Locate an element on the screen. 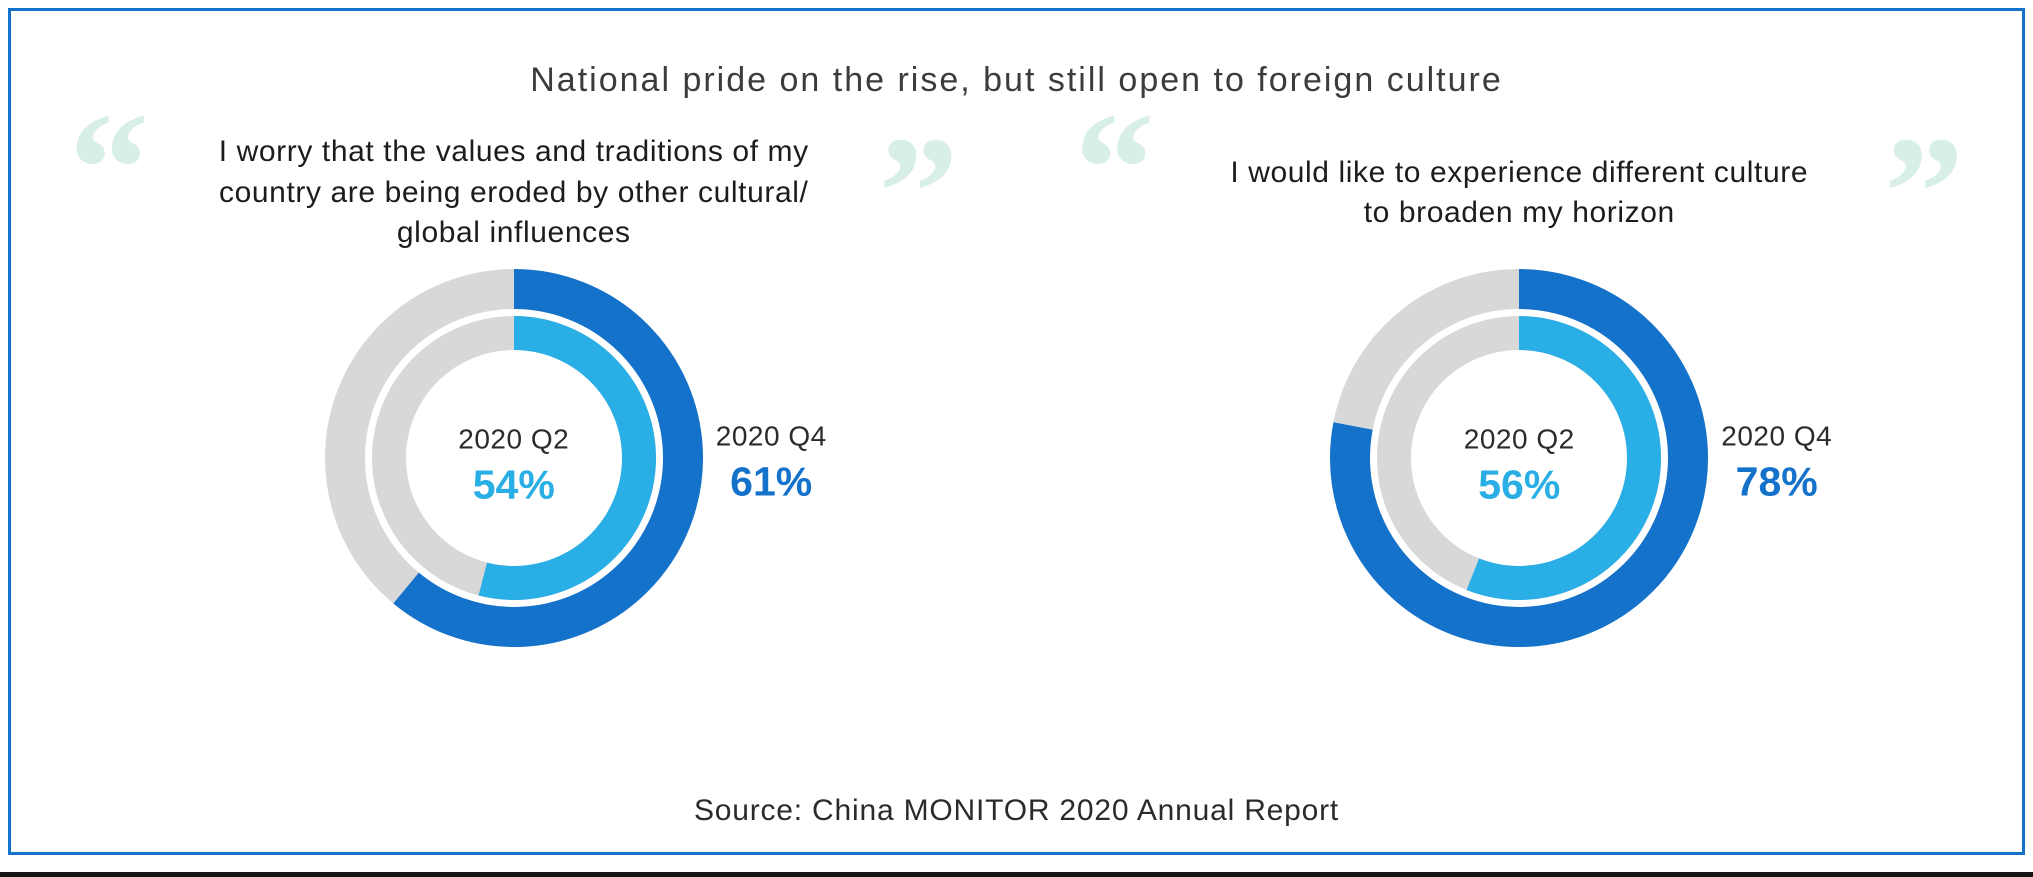  q2-label: 2020 Q2 56% is located at coordinates (1519, 465).